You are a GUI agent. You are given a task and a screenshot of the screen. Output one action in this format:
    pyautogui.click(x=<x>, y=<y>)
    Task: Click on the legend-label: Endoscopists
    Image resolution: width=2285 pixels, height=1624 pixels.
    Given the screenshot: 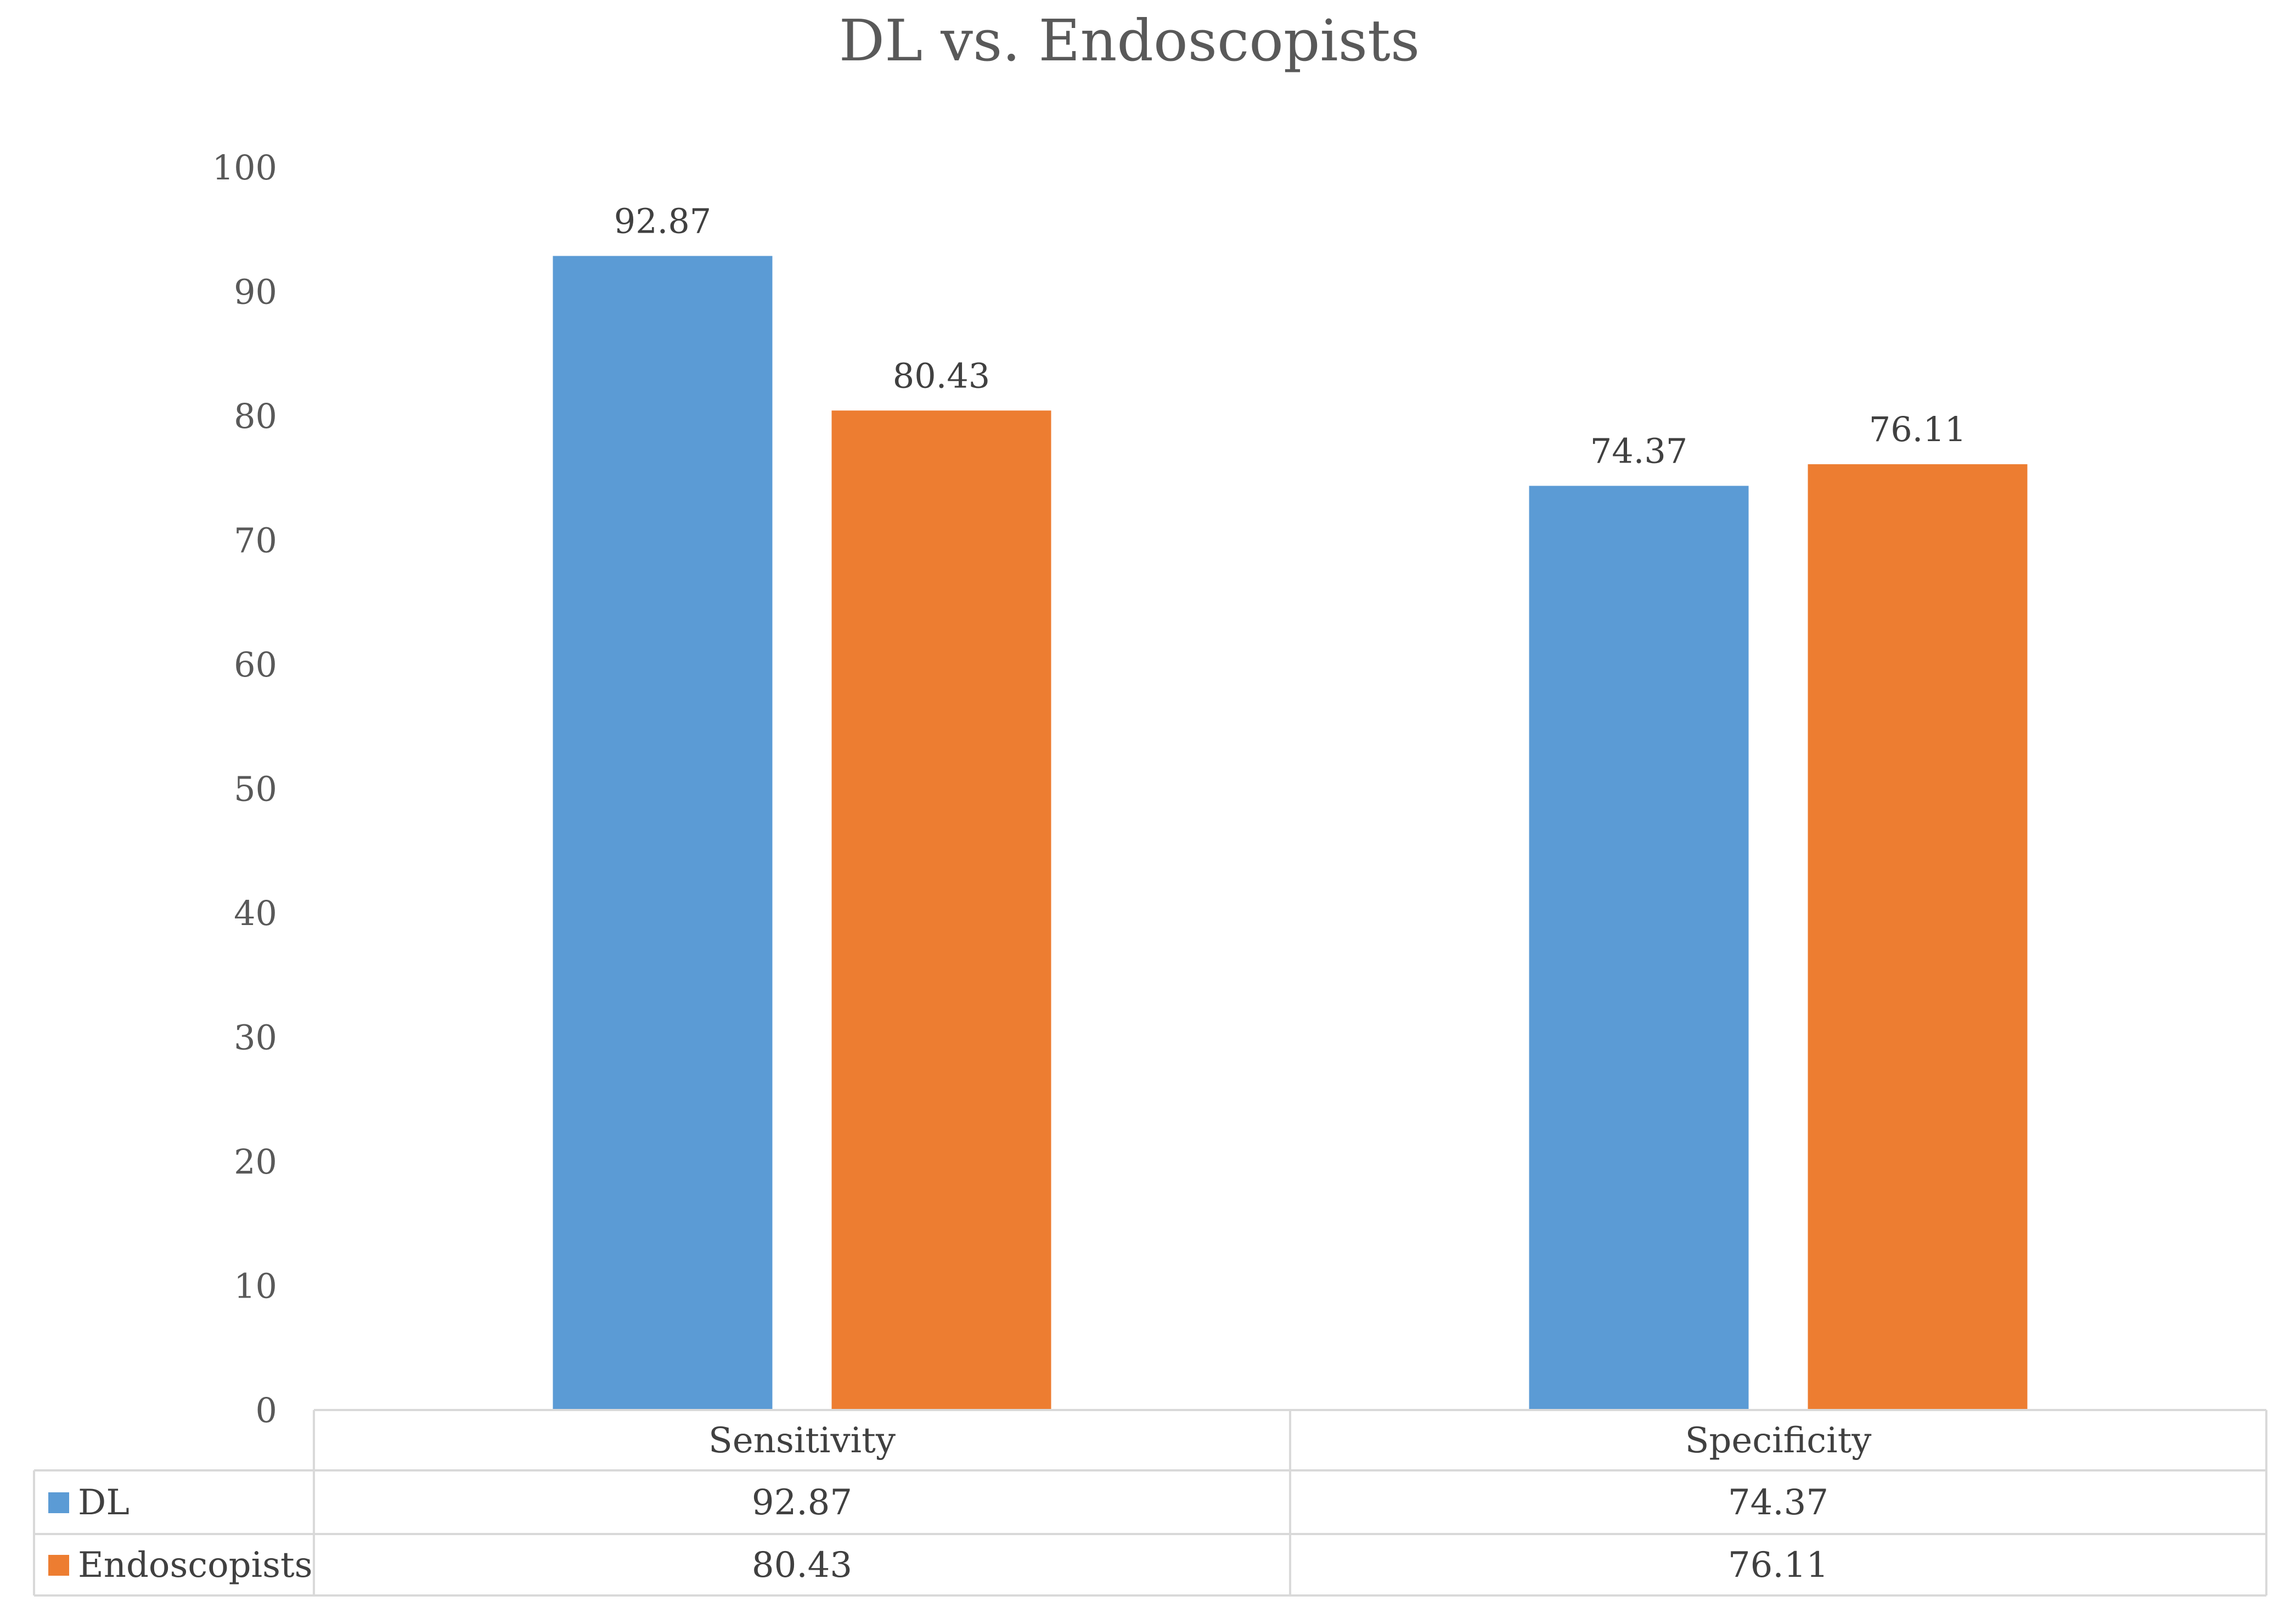 What is the action you would take?
    pyautogui.click(x=195, y=1565)
    